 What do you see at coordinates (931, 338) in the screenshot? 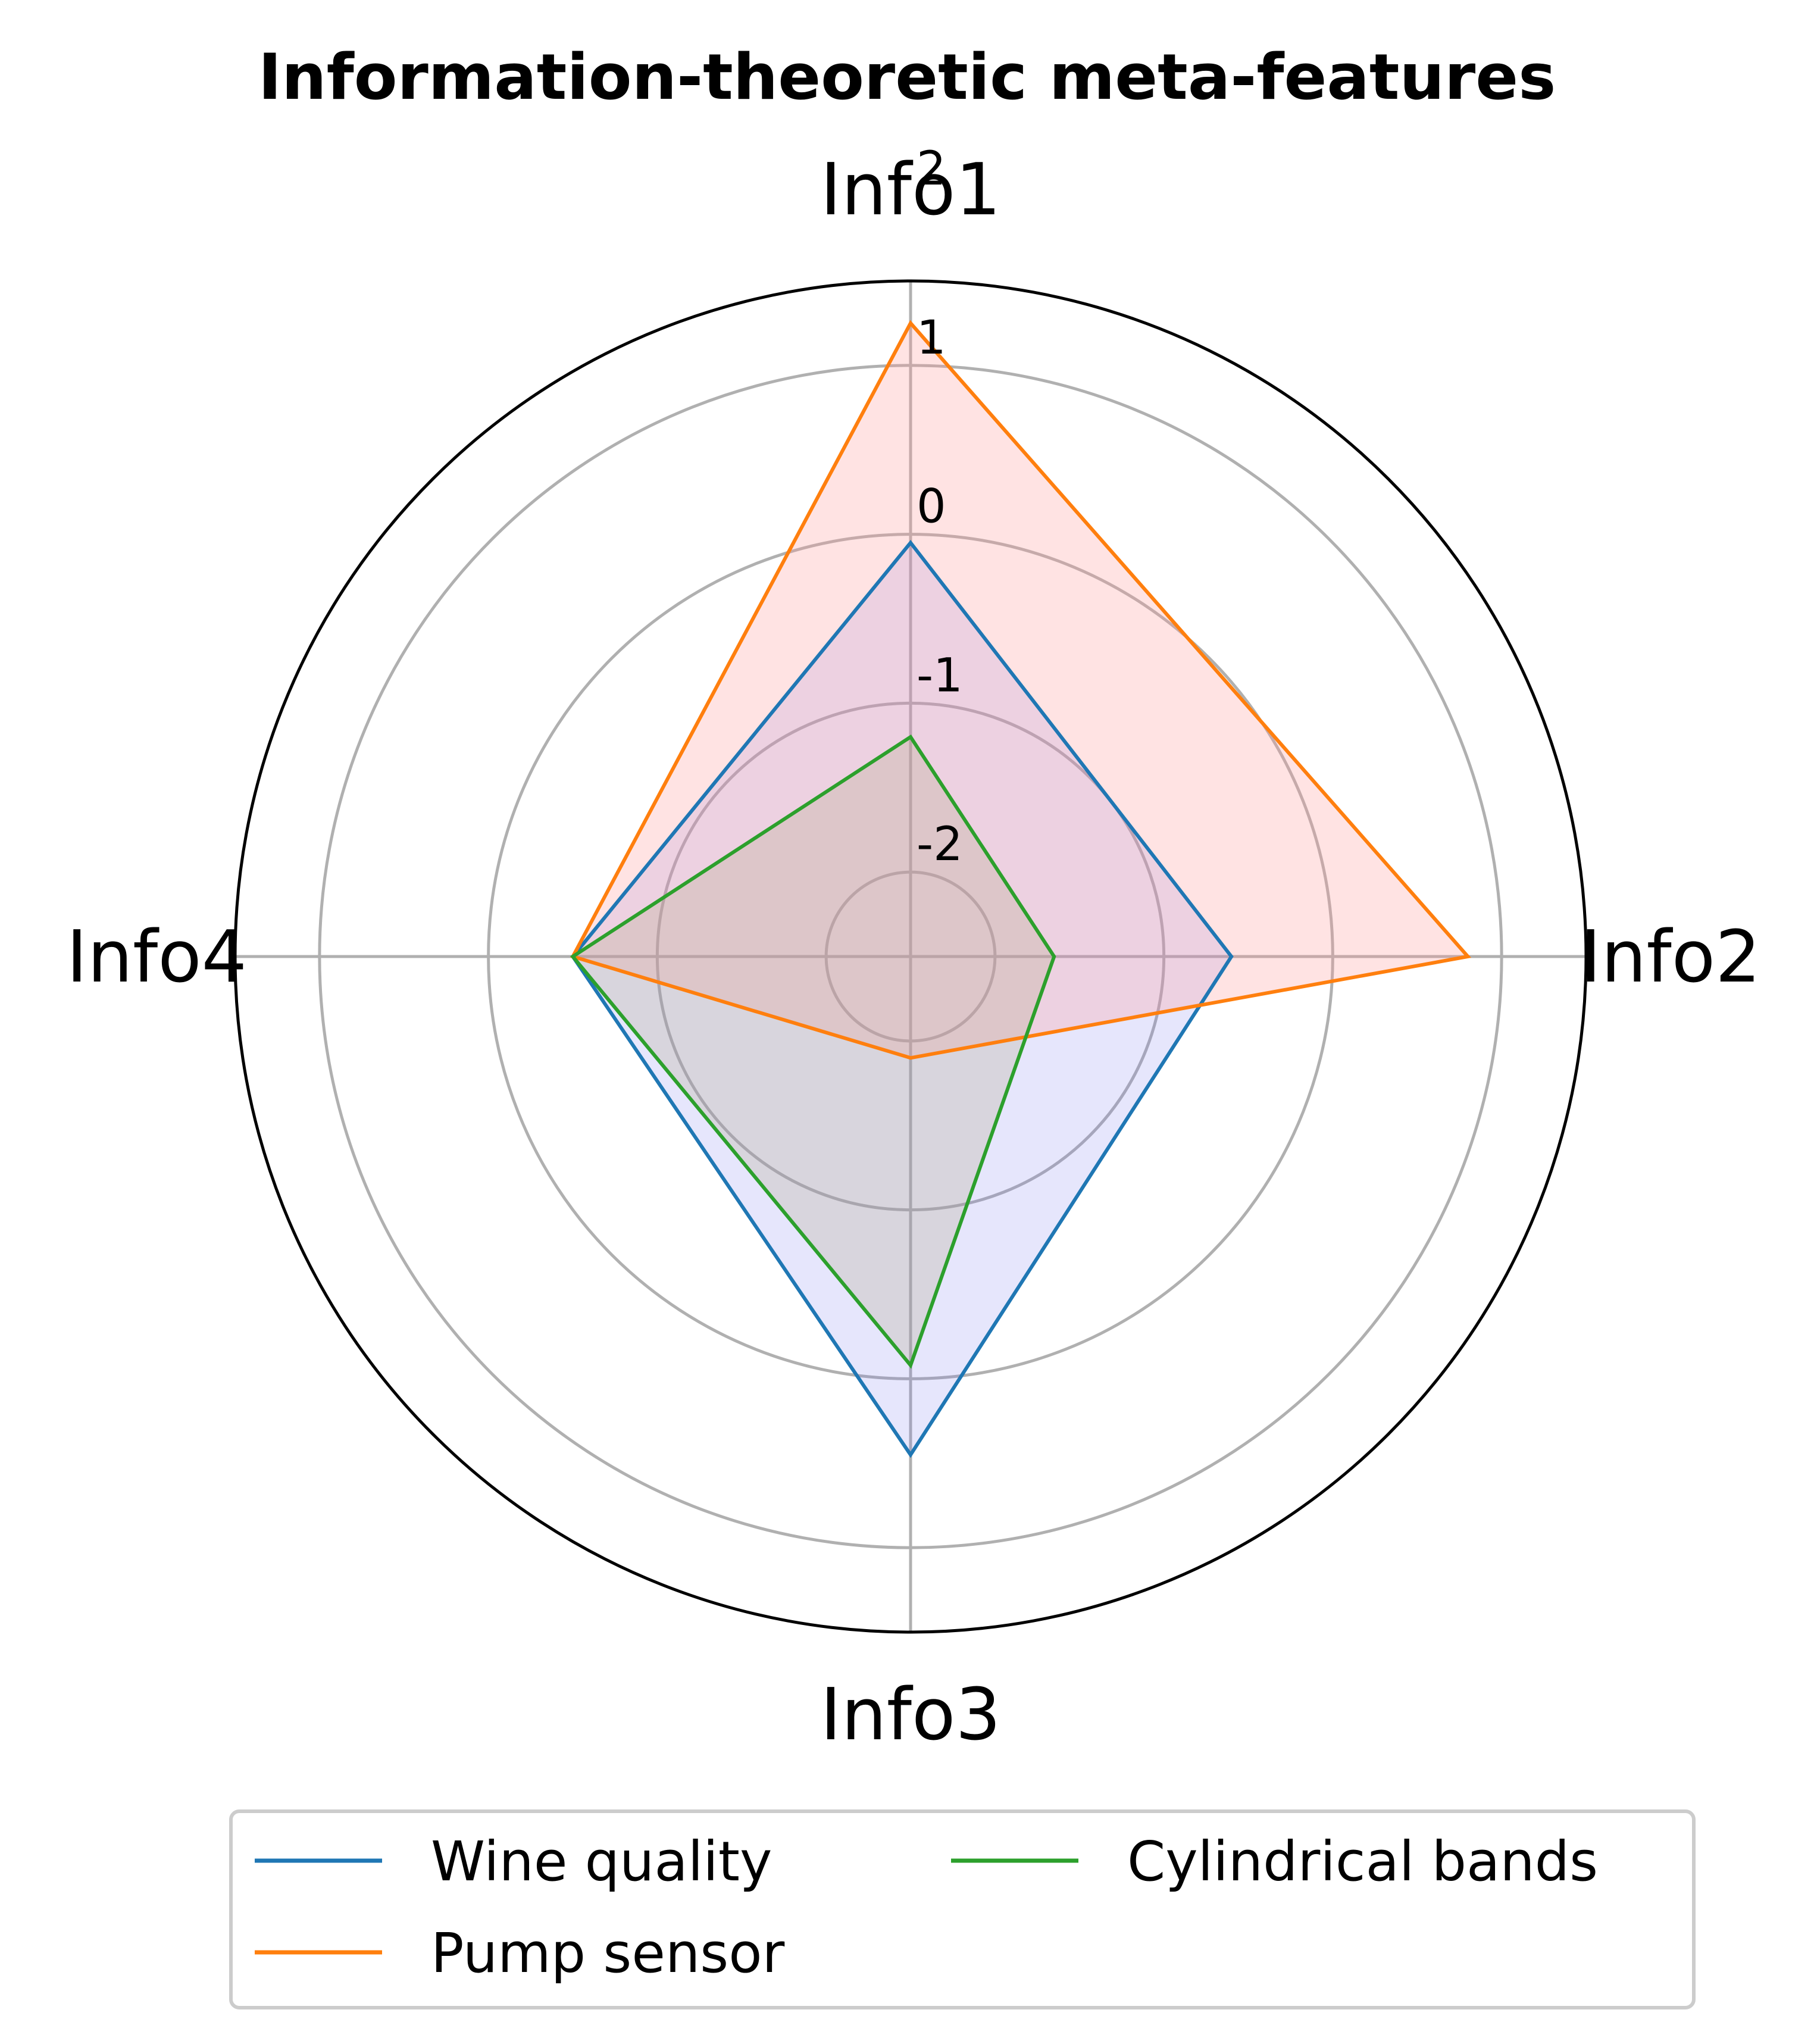
I see `r-tick-label: 1` at bounding box center [931, 338].